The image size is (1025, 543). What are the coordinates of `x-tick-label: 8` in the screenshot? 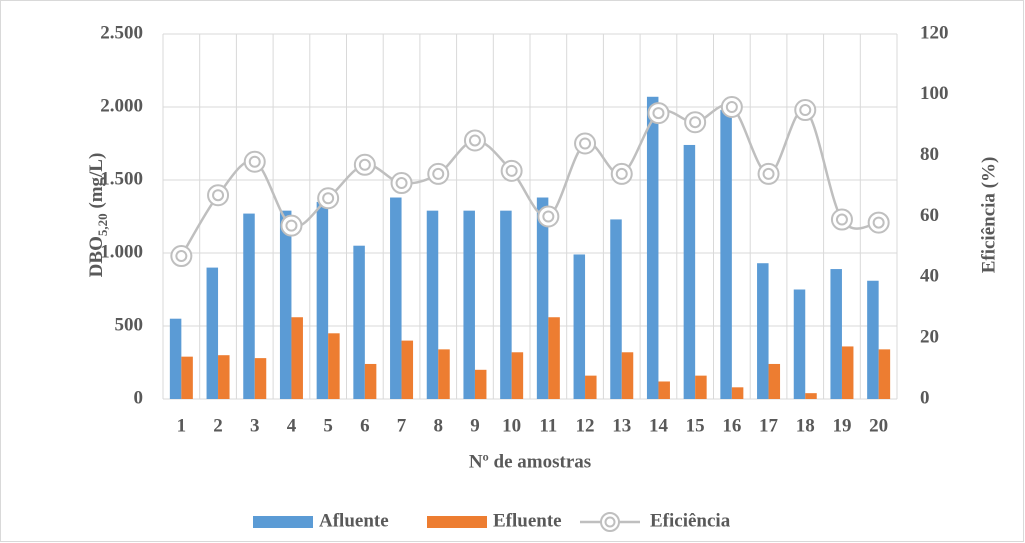 It's located at (439, 425).